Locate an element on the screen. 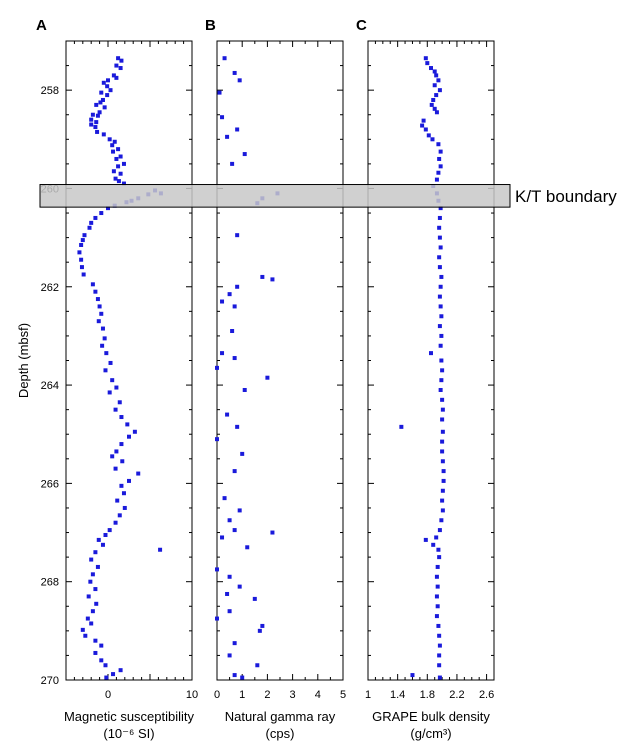 This screenshot has height=750, width=630. x-tick-label: 0 is located at coordinates (217, 695).